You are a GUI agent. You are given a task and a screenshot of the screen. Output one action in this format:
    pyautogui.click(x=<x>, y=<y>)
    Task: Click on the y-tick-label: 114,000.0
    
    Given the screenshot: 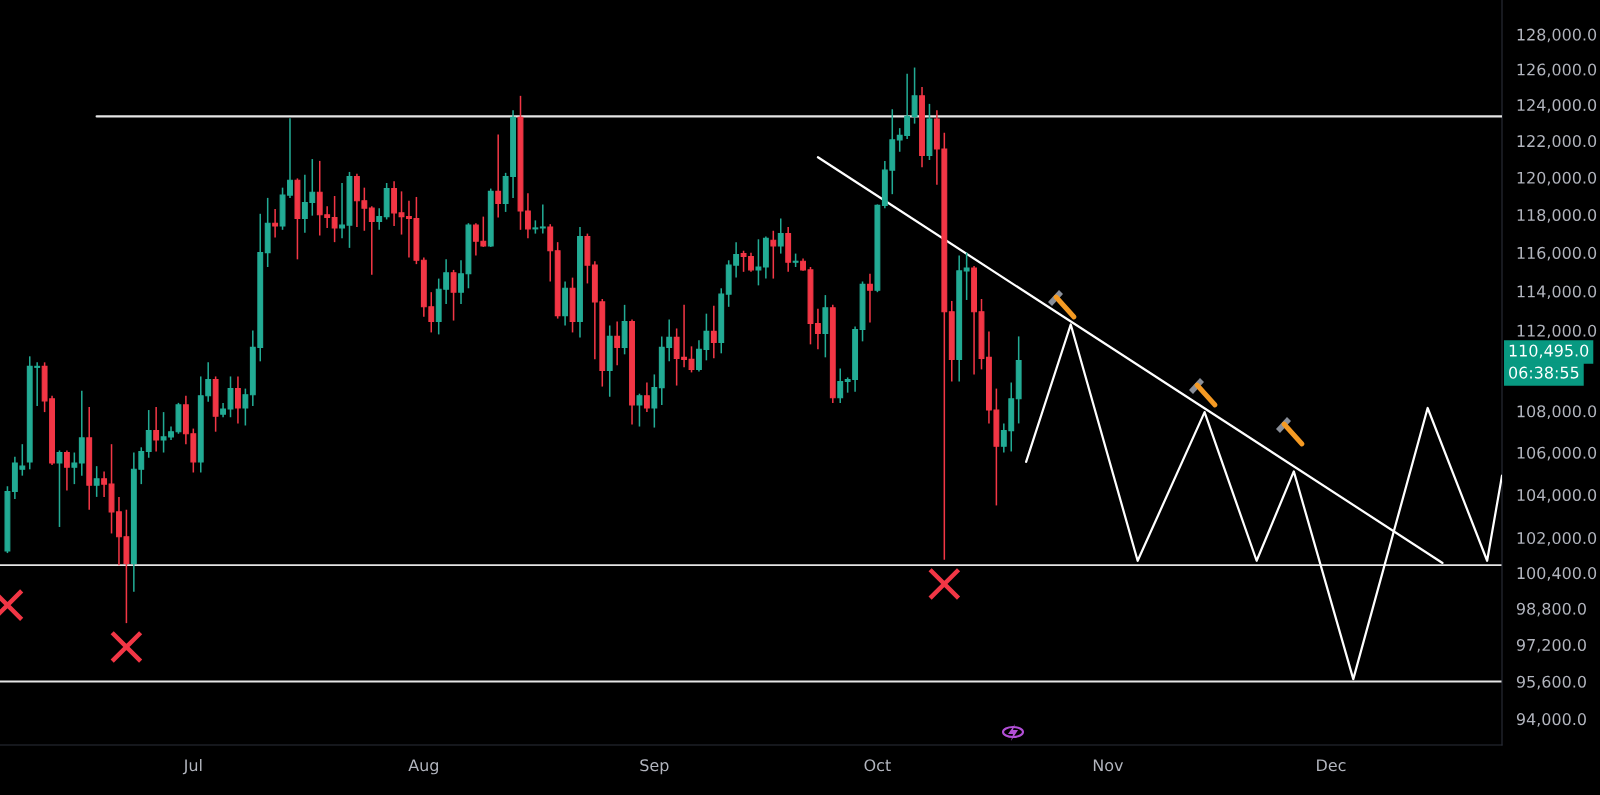 What is the action you would take?
    pyautogui.click(x=1557, y=292)
    